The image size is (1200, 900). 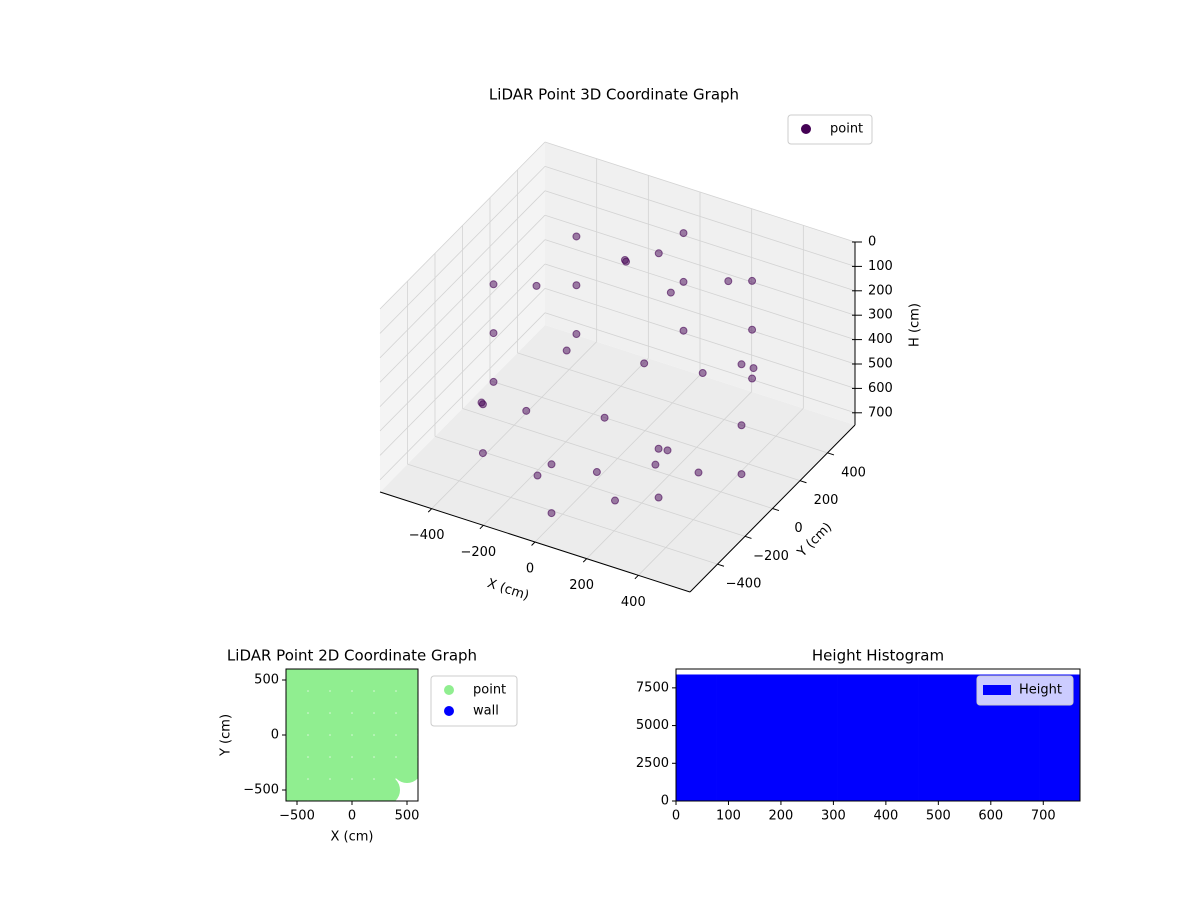 What do you see at coordinates (826, 500) in the screenshot?
I see `y-tick-label: 200` at bounding box center [826, 500].